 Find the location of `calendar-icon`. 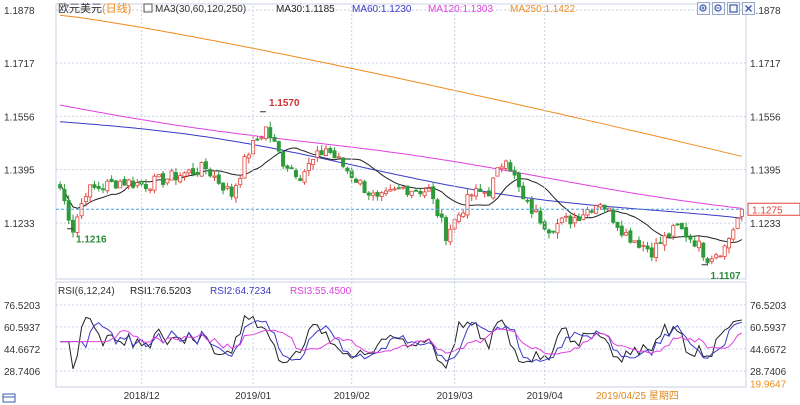

calendar-icon is located at coordinates (9, 398).